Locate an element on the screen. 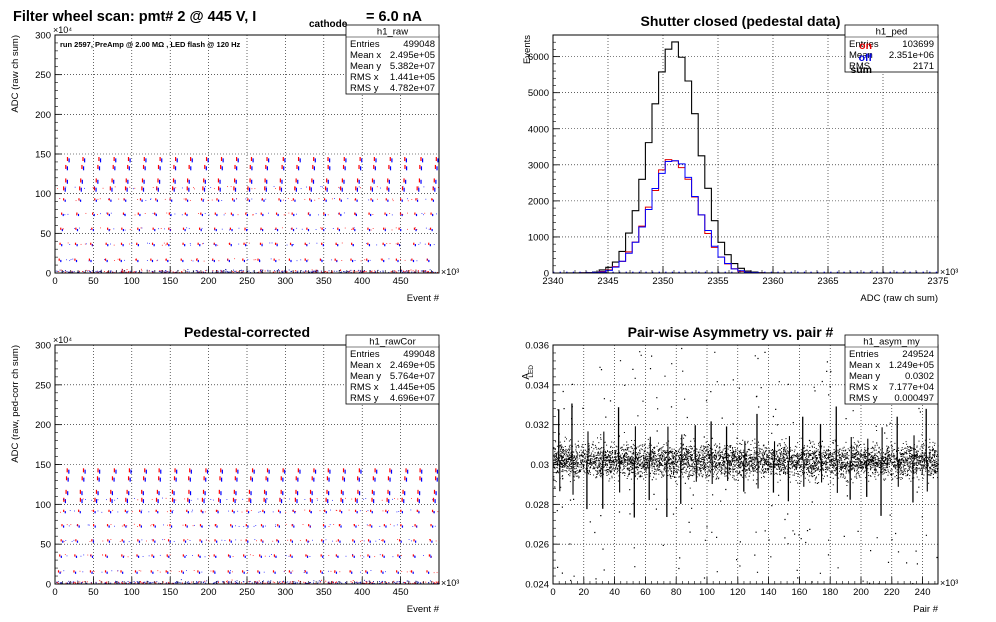 The width and height of the screenshot is (996, 622). stats-box is located at coordinates (891, 48).